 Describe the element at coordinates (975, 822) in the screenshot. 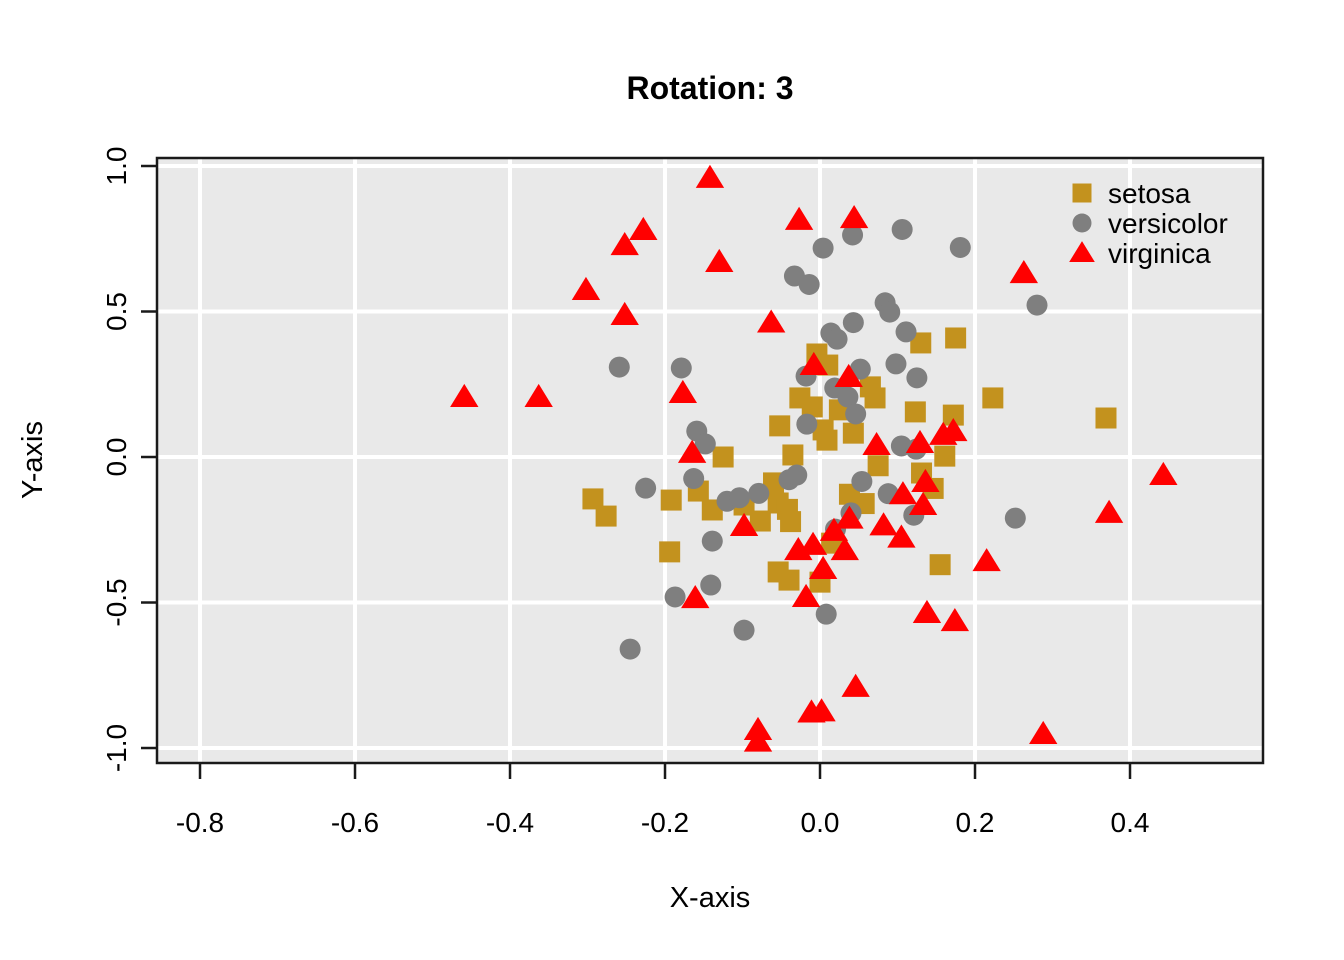

I see `x-tick-label: 0.2` at that location.